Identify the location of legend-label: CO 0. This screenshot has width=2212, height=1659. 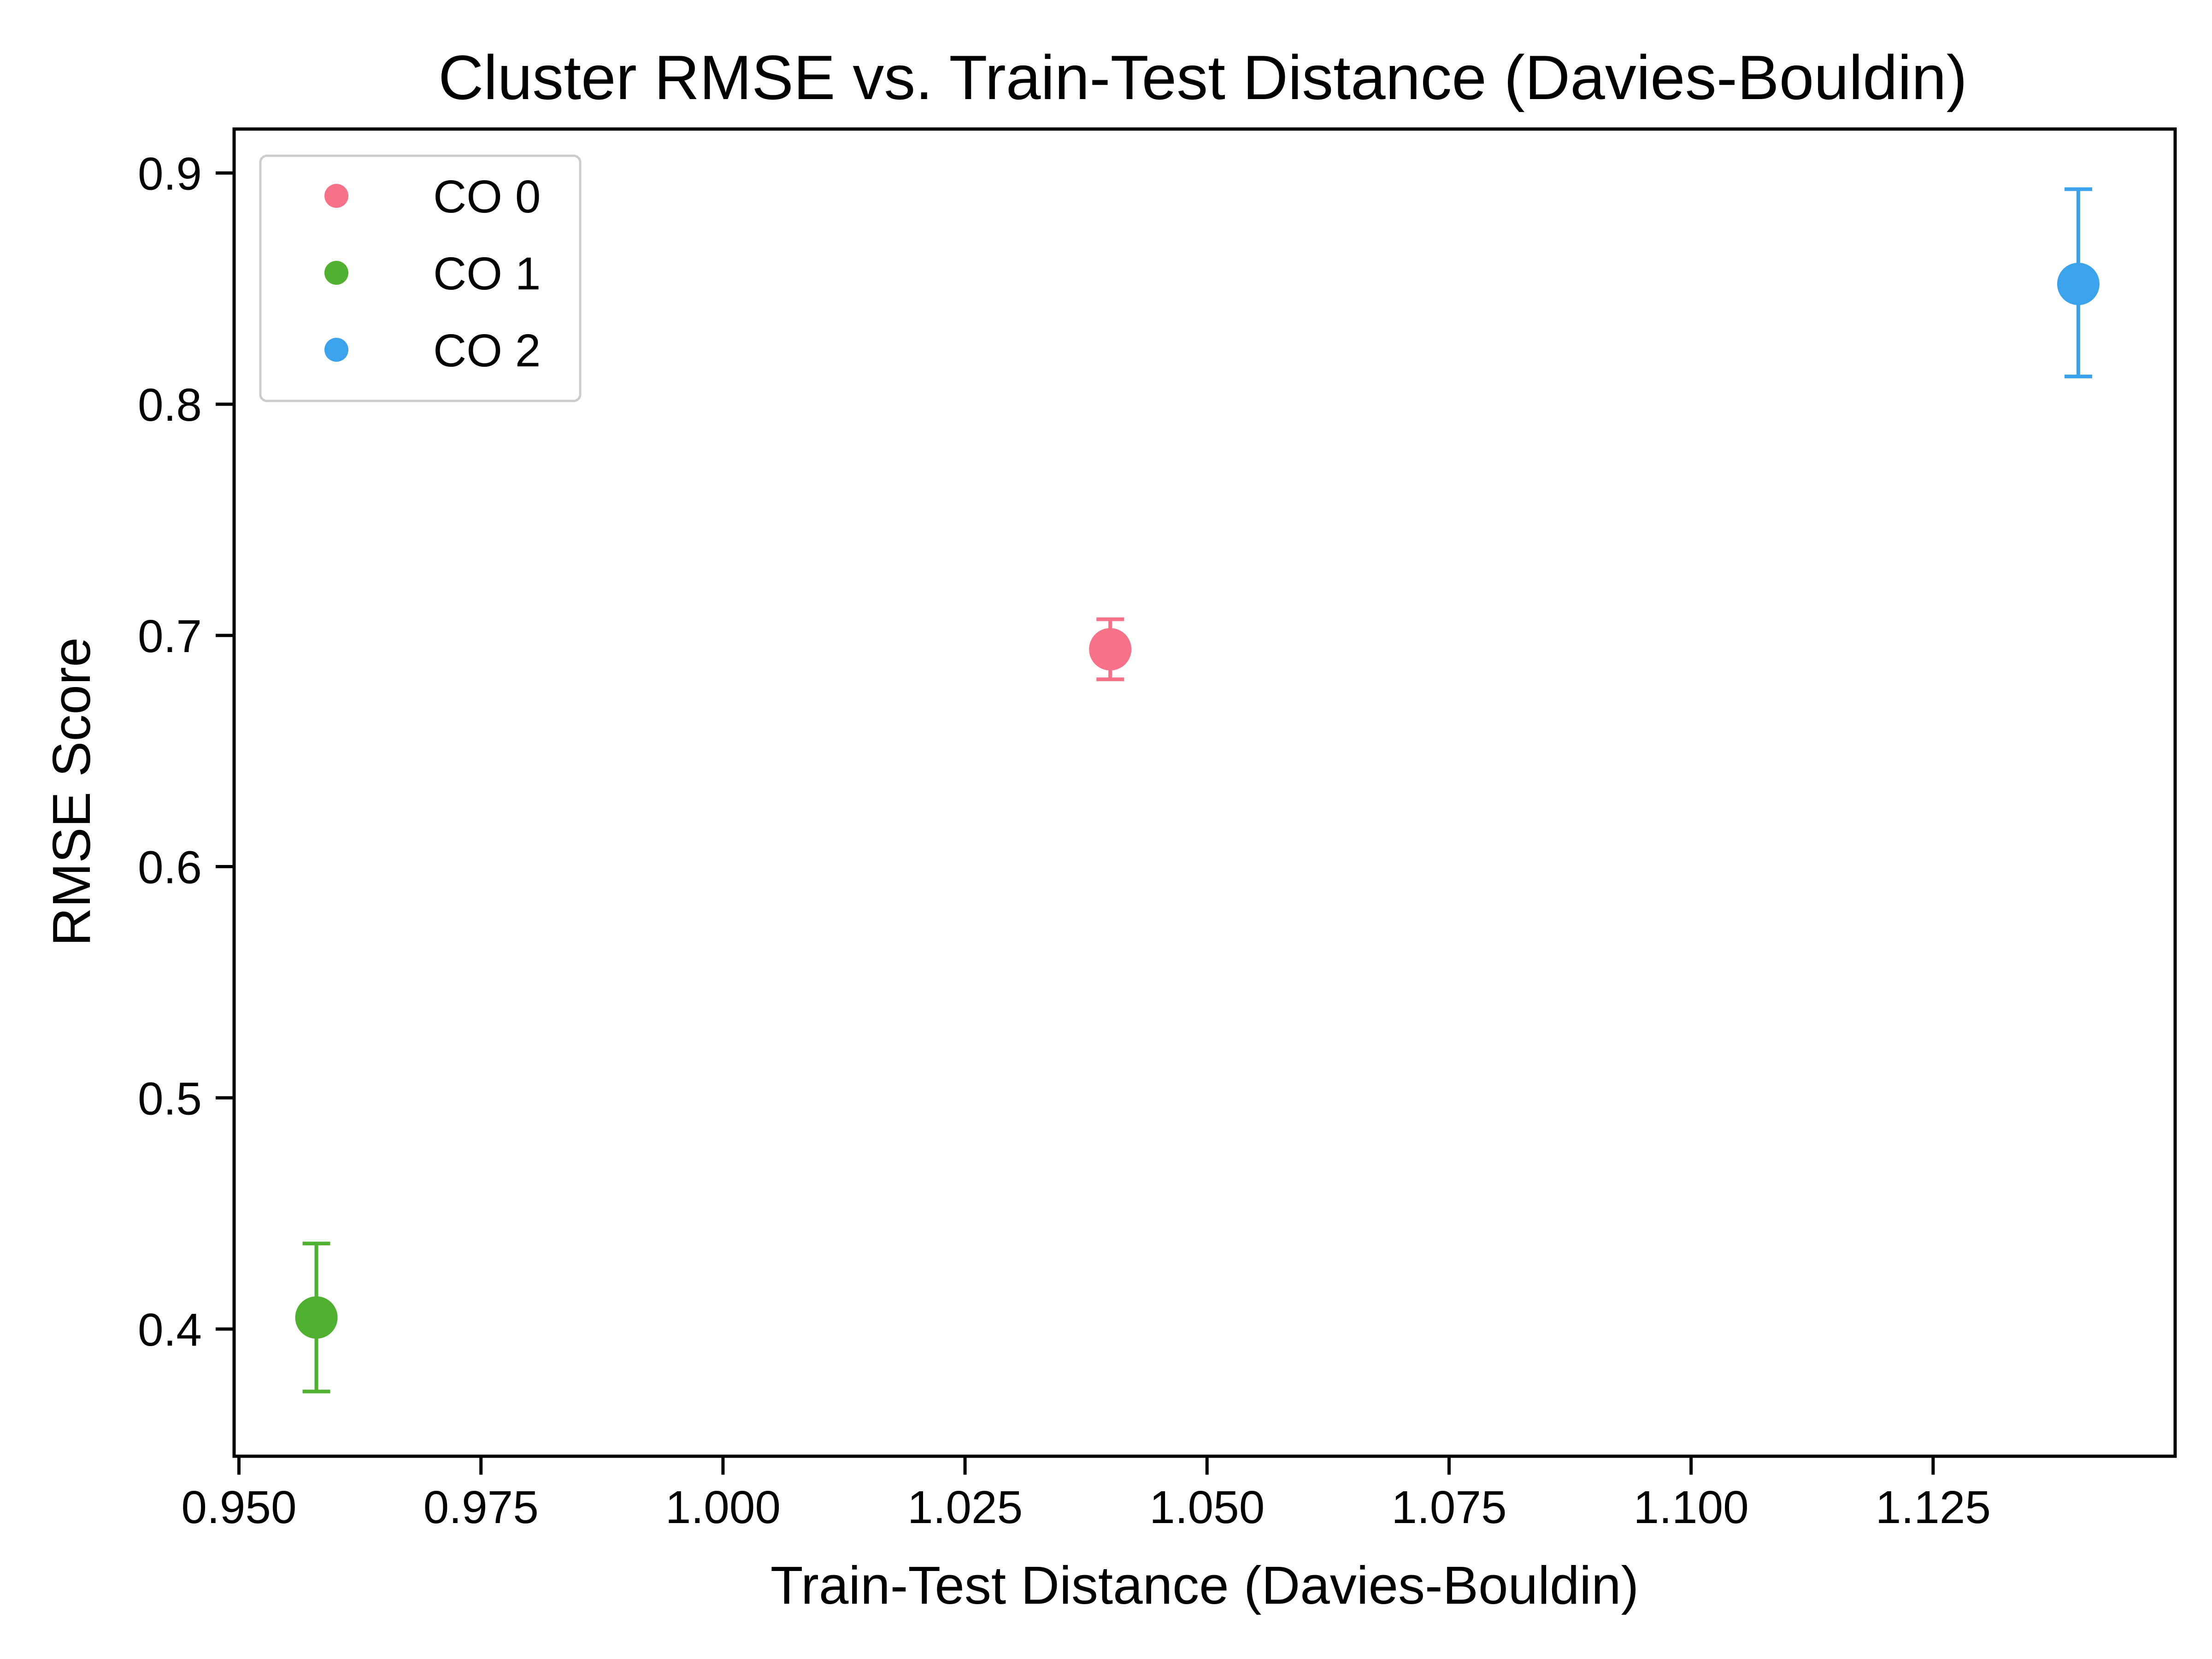
(487, 197).